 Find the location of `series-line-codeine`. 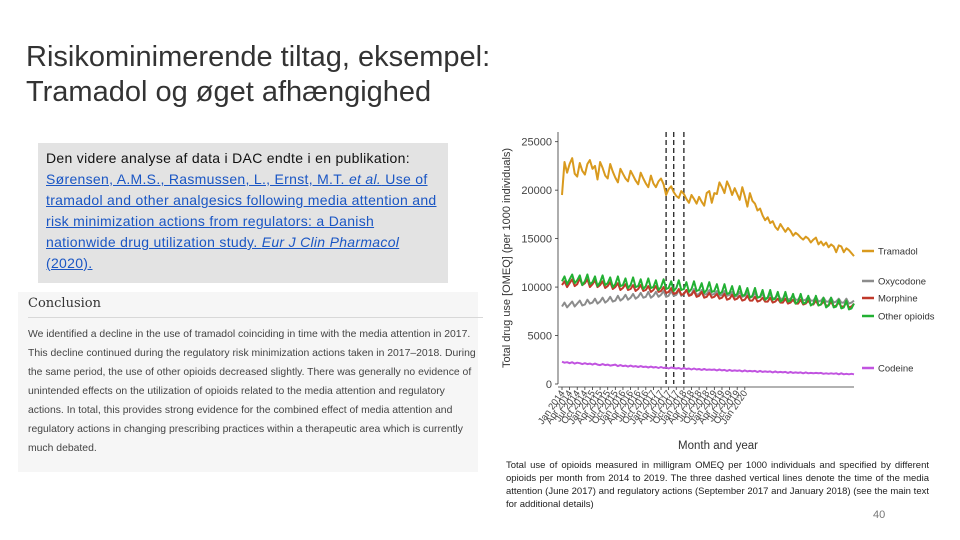

series-line-codeine is located at coordinates (708, 368).